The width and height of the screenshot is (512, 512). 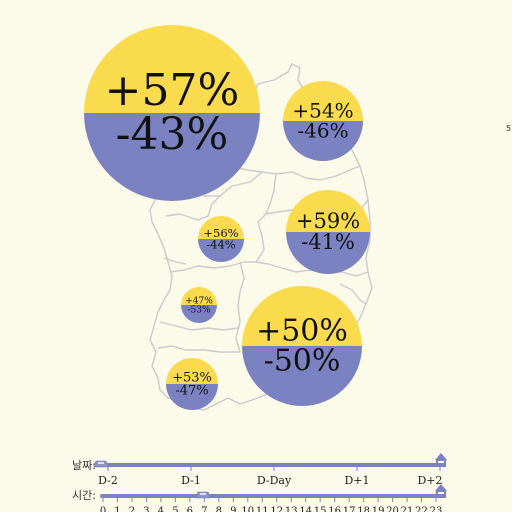 What do you see at coordinates (274, 480) in the screenshot?
I see `date-tick-label: D-Day` at bounding box center [274, 480].